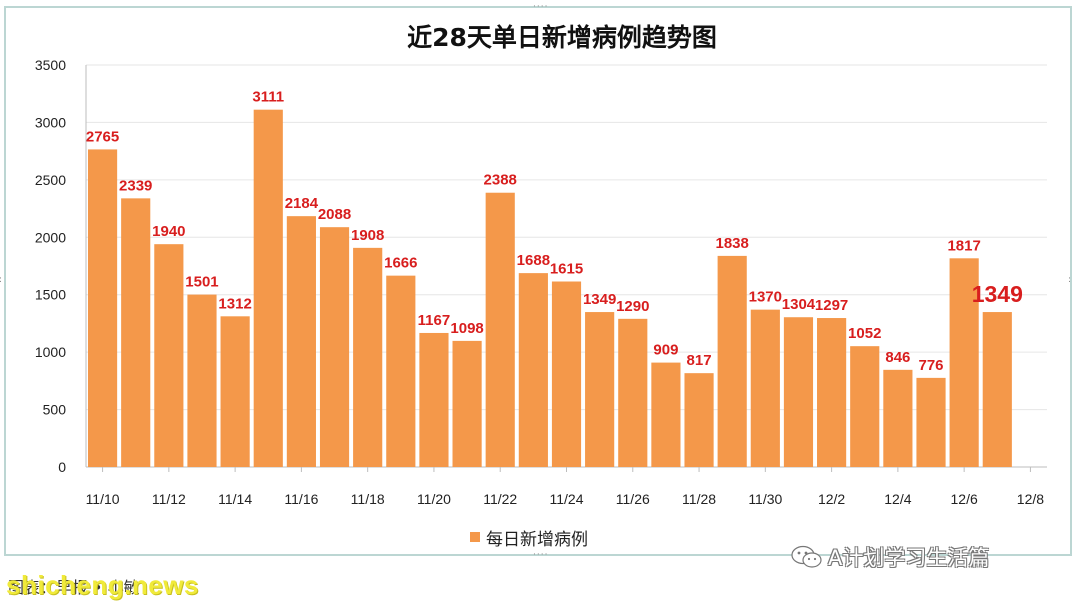 Image resolution: width=1080 pixels, height=607 pixels. I want to click on resize-handle-bottom: ····, so click(541, 555).